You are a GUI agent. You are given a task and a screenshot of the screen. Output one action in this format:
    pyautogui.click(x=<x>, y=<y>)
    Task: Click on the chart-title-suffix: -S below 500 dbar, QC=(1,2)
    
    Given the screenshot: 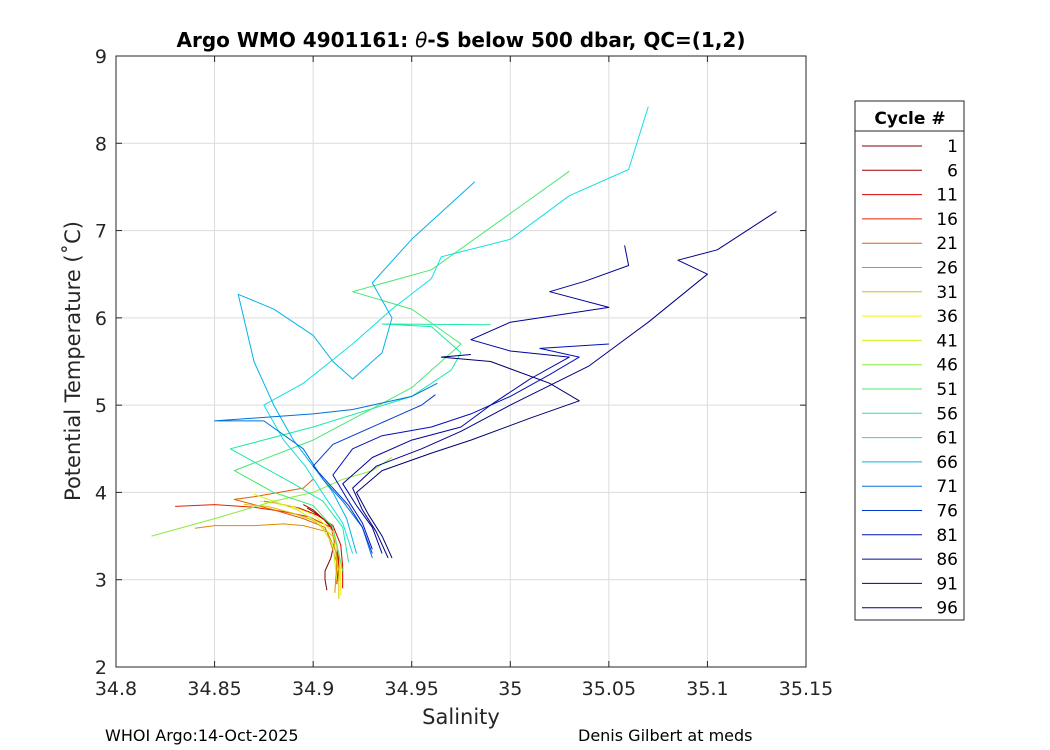 What is the action you would take?
    pyautogui.click(x=586, y=40)
    